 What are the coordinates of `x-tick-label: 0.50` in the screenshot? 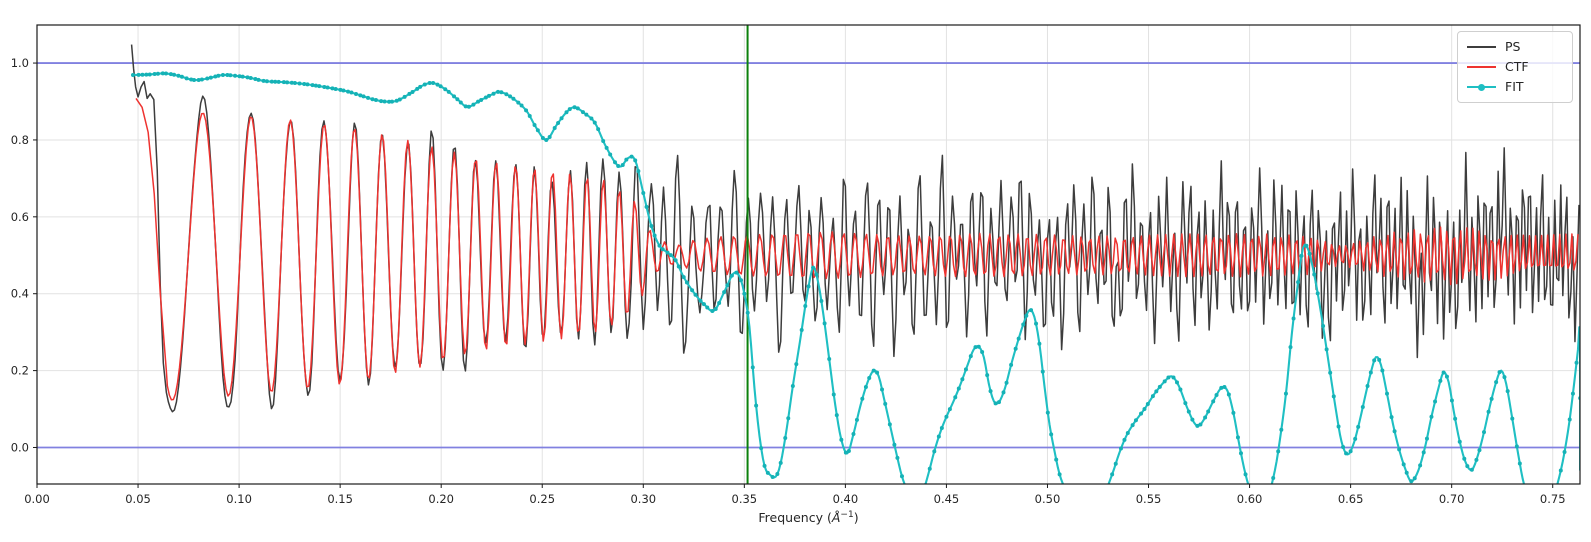 It's located at (1048, 499).